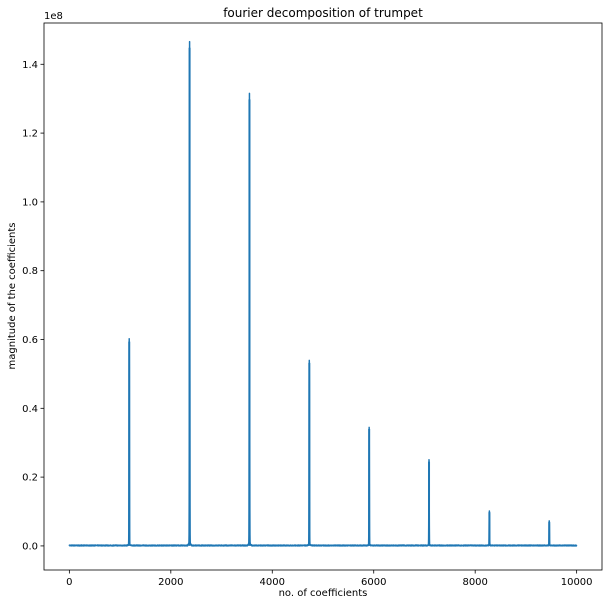  I want to click on x-tick-label: 8000, so click(474, 582).